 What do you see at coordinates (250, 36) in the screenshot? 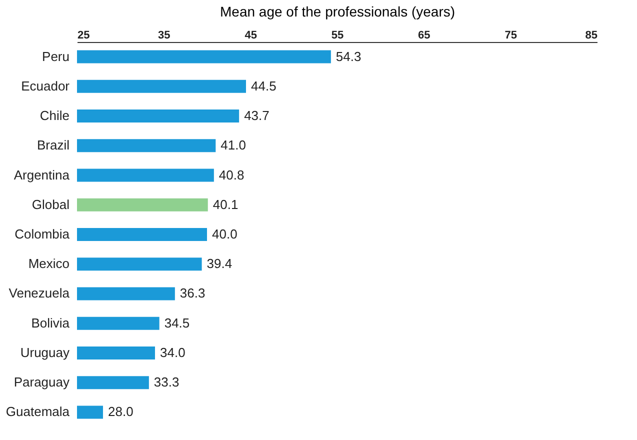
I see `x-tick-label: 45` at bounding box center [250, 36].